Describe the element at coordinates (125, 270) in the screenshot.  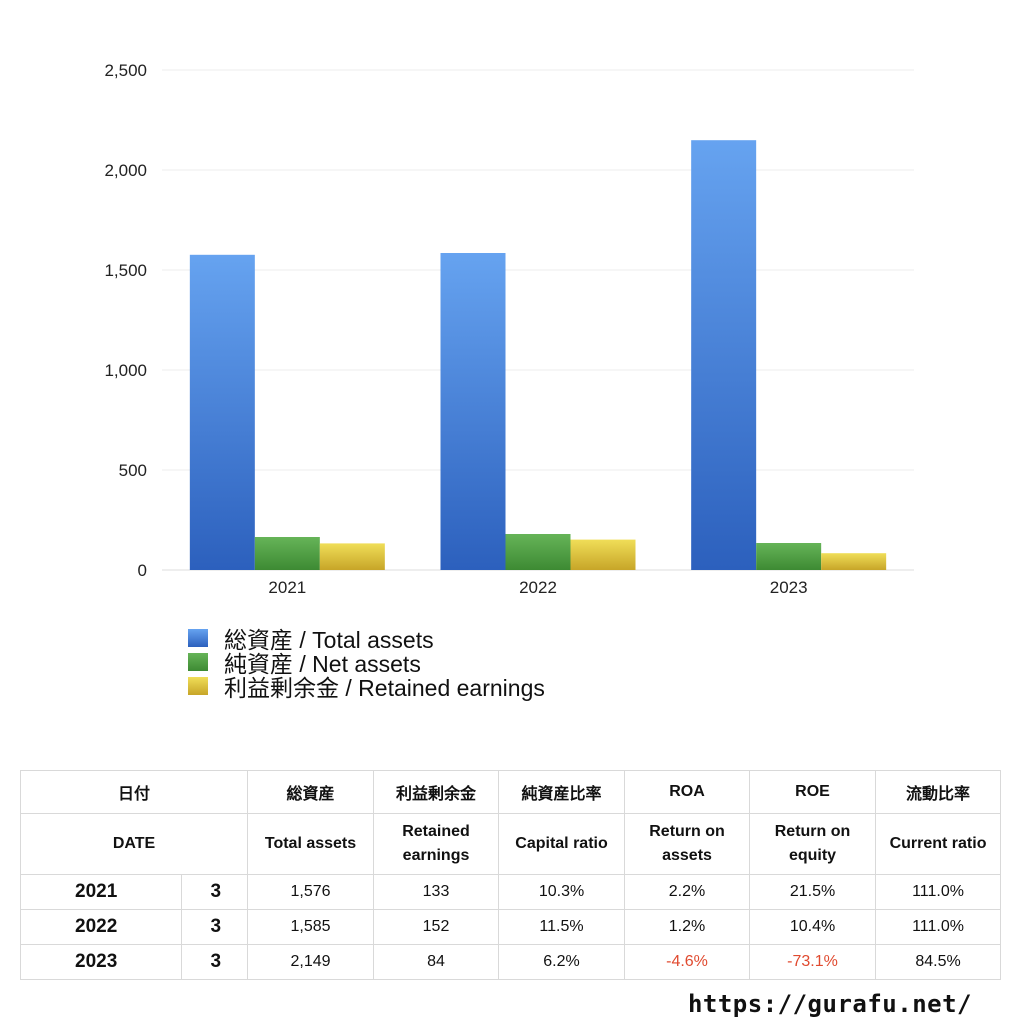
I see `y-tick-label: 1,500` at that location.